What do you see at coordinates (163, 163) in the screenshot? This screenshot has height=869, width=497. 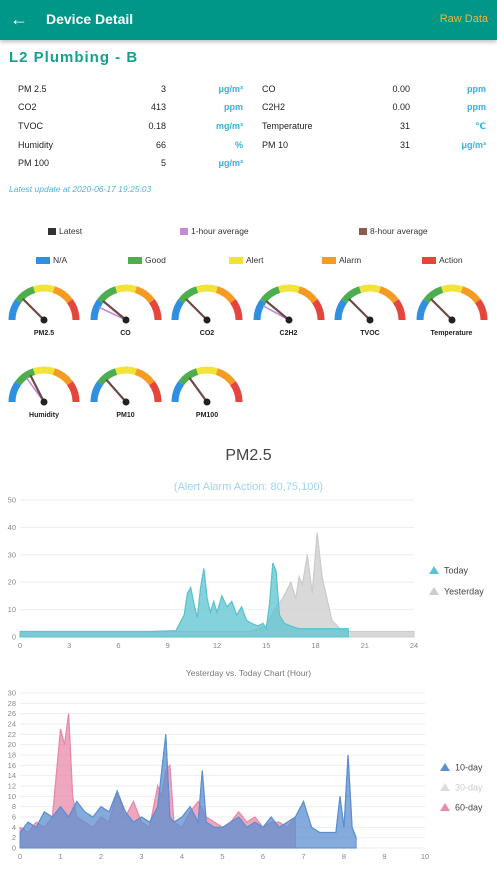 I see `metric-value: 5` at bounding box center [163, 163].